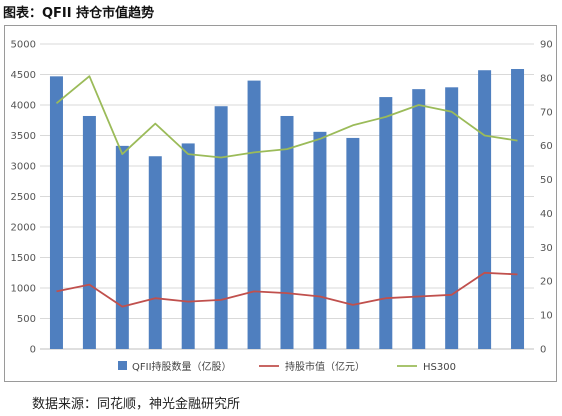 Image resolution: width=562 pixels, height=416 pixels. I want to click on right-tick-label: 20, so click(546, 282).